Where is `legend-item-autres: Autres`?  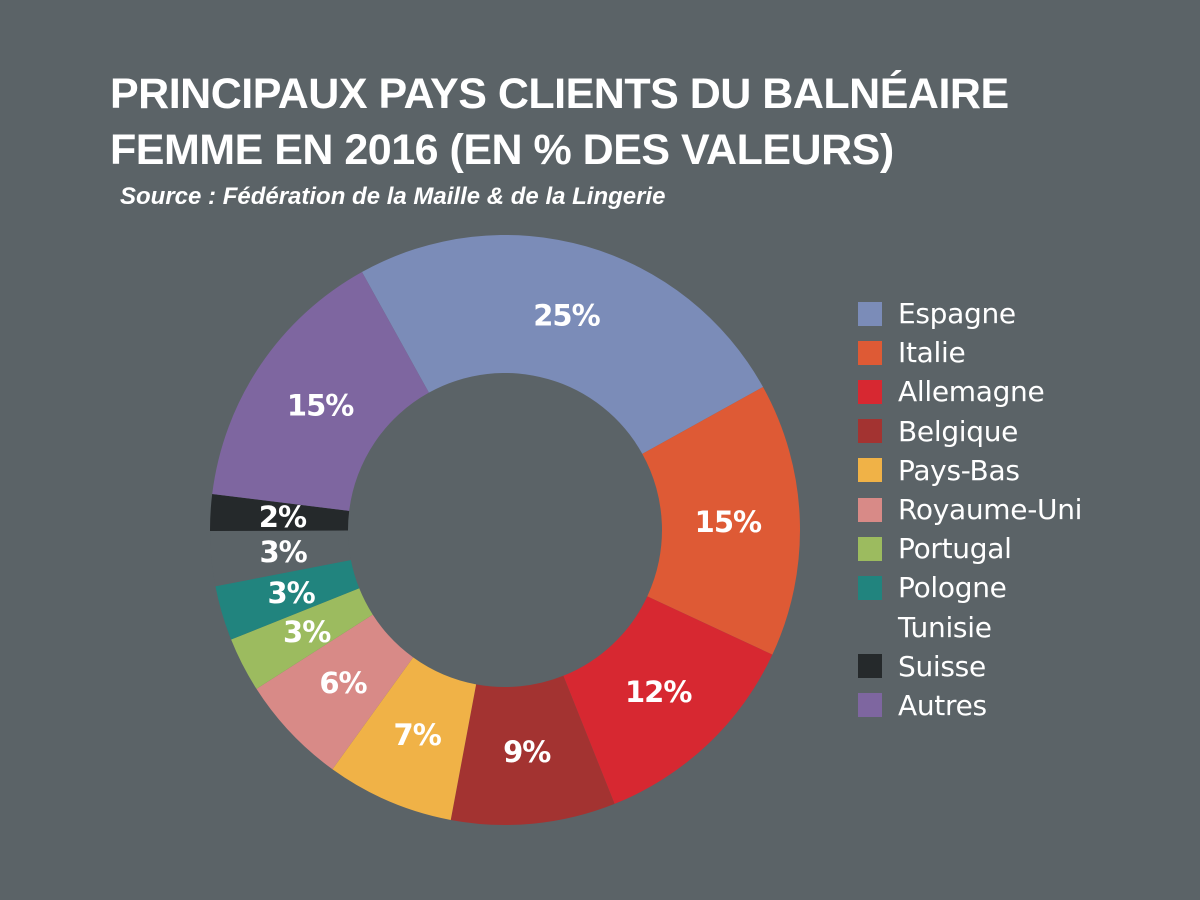
legend-item-autres: Autres is located at coordinates (970, 705).